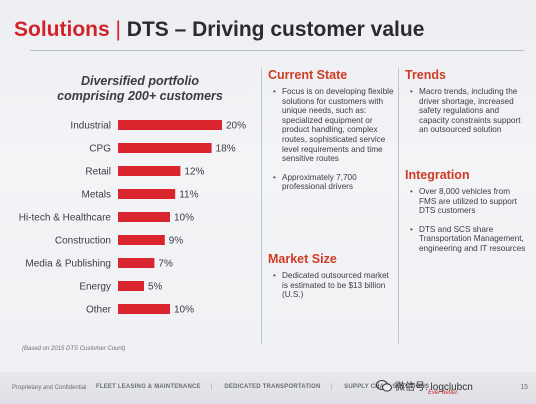 Image resolution: width=536 pixels, height=404 pixels. Describe the element at coordinates (99, 310) in the screenshot. I see `category-label: Other` at that location.